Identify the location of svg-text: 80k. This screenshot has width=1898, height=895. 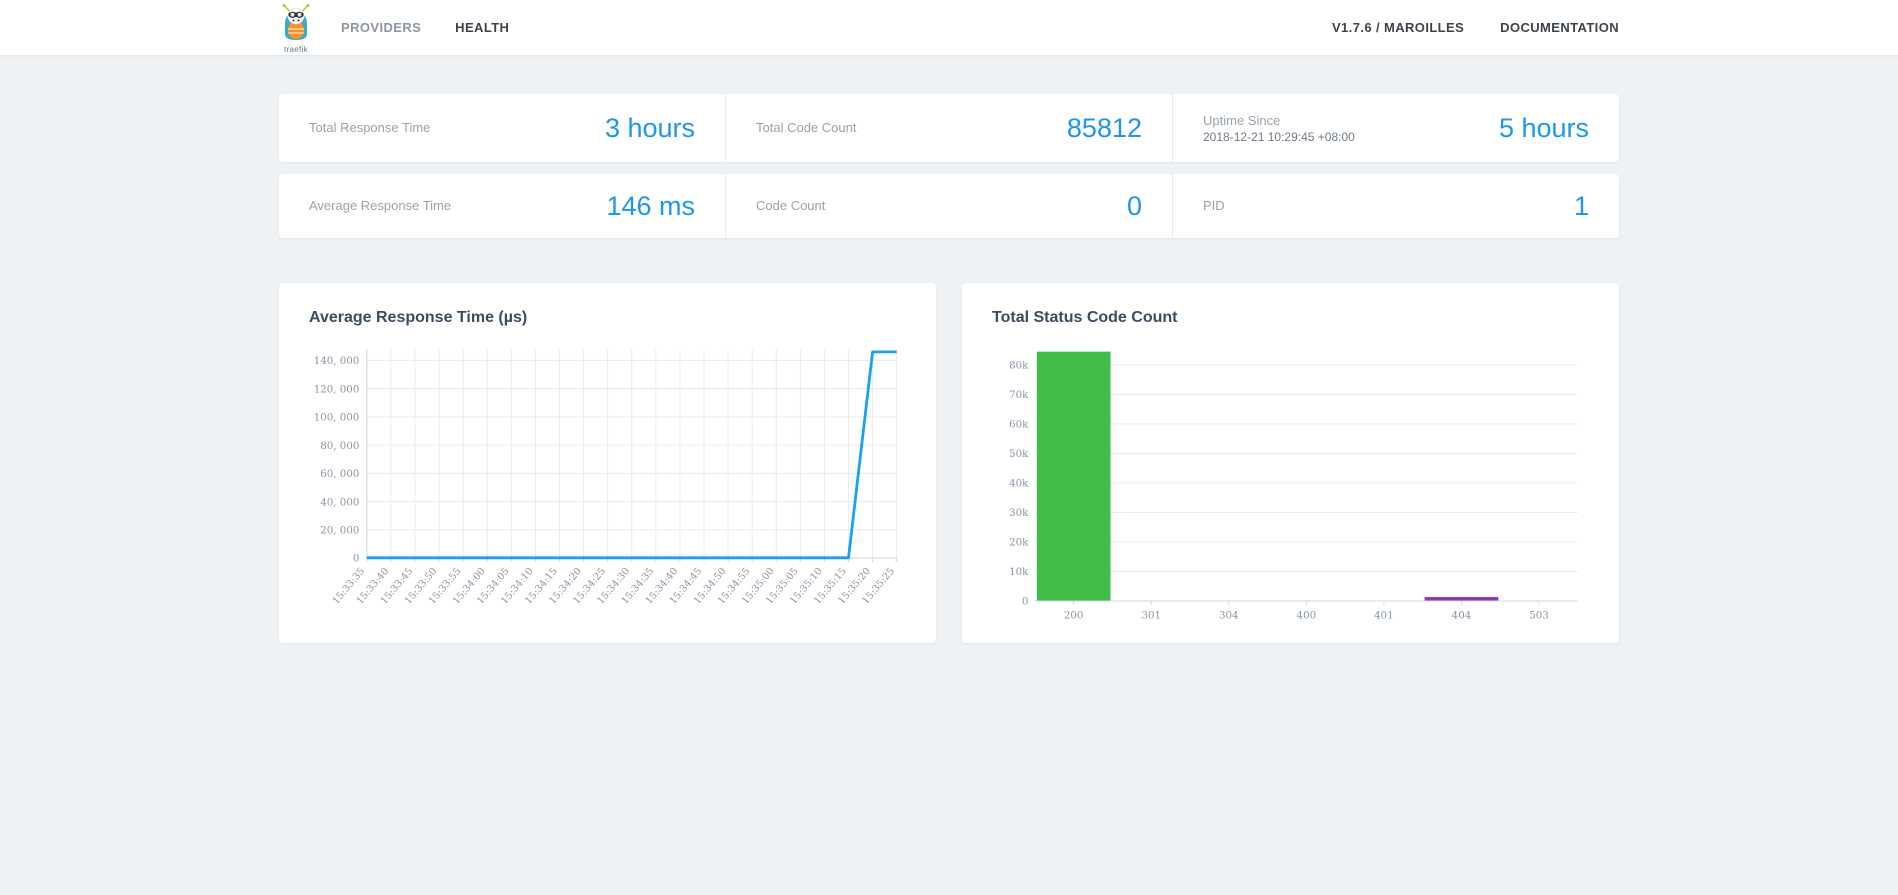
(1019, 366).